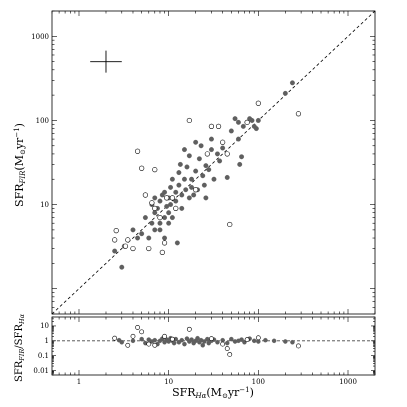 This screenshot has height=407, width=407. I want to click on error-bar-cross, so click(106, 61).